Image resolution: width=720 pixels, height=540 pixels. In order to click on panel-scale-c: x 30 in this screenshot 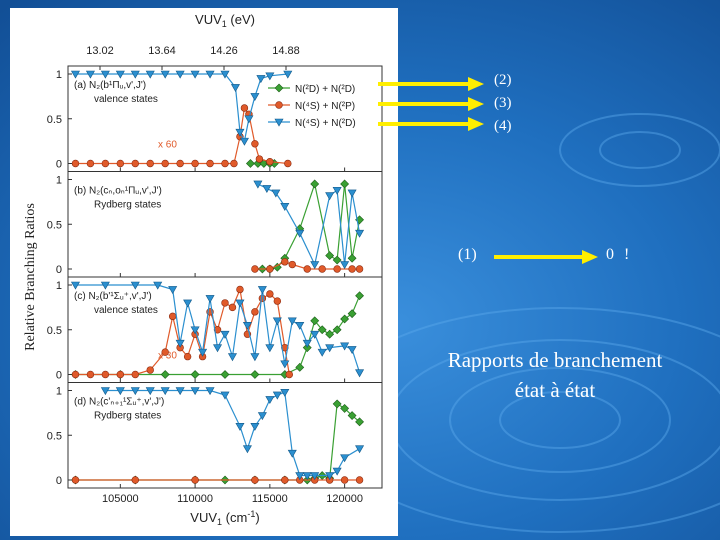, I will do `click(167, 356)`.